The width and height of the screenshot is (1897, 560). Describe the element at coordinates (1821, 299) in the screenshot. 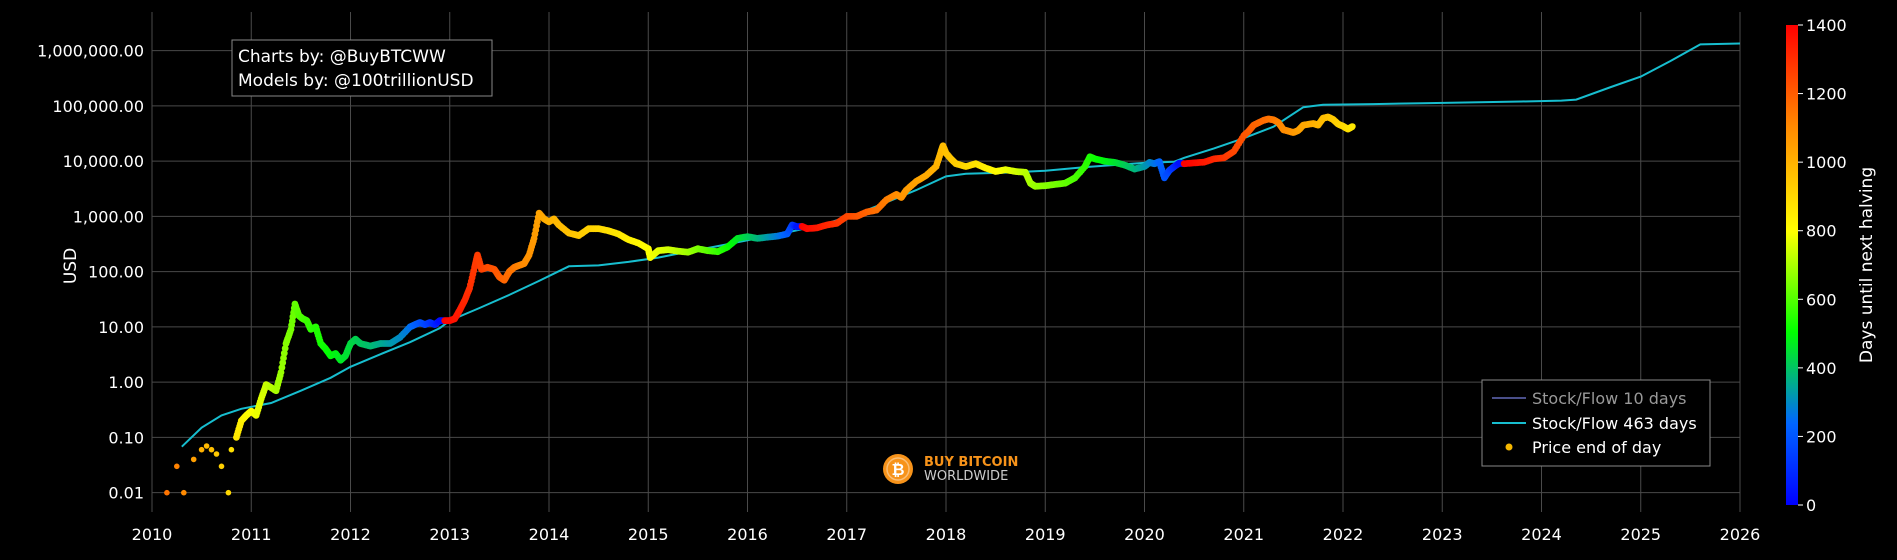

I see `colorbar-tick-label: 600` at that location.